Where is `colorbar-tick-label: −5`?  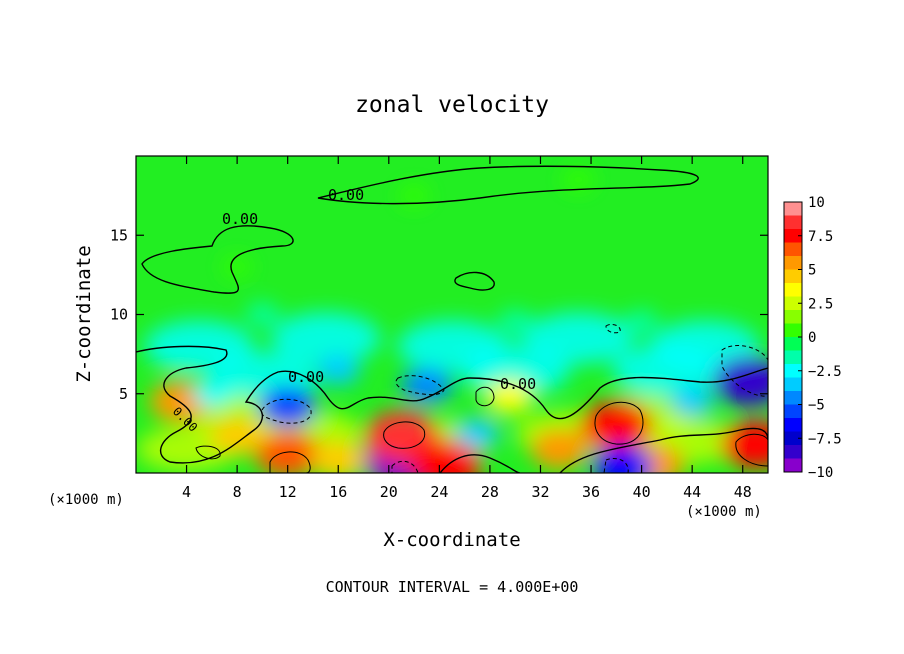
colorbar-tick-label: −5 is located at coordinates (816, 406).